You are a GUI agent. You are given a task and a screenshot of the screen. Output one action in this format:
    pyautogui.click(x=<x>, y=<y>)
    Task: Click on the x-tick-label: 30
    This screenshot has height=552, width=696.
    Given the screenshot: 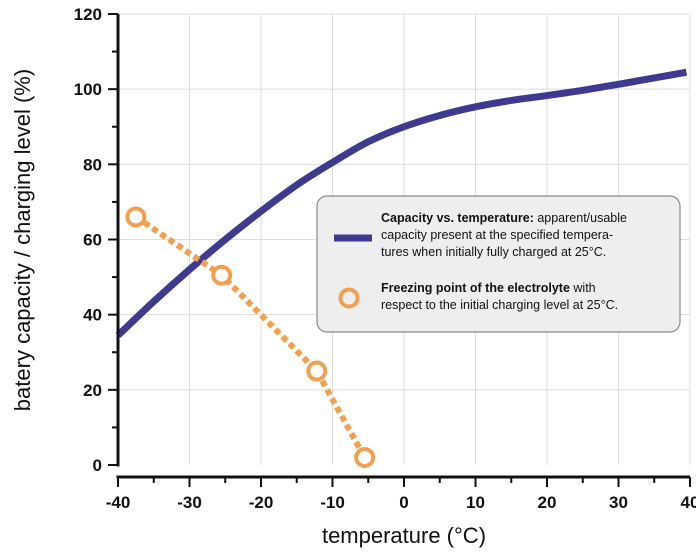 What is the action you would take?
    pyautogui.click(x=618, y=502)
    